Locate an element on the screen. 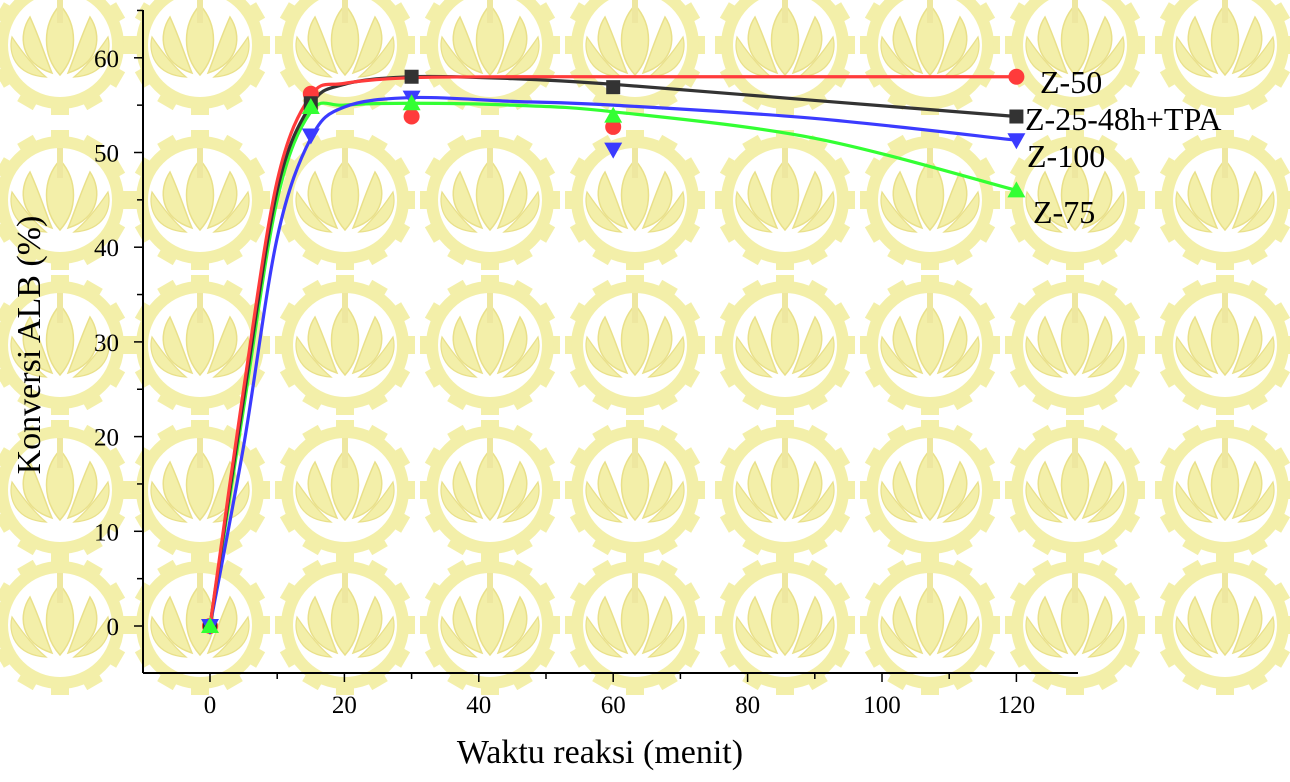 The width and height of the screenshot is (1290, 782). x-tick-label: 20 is located at coordinates (344, 705).